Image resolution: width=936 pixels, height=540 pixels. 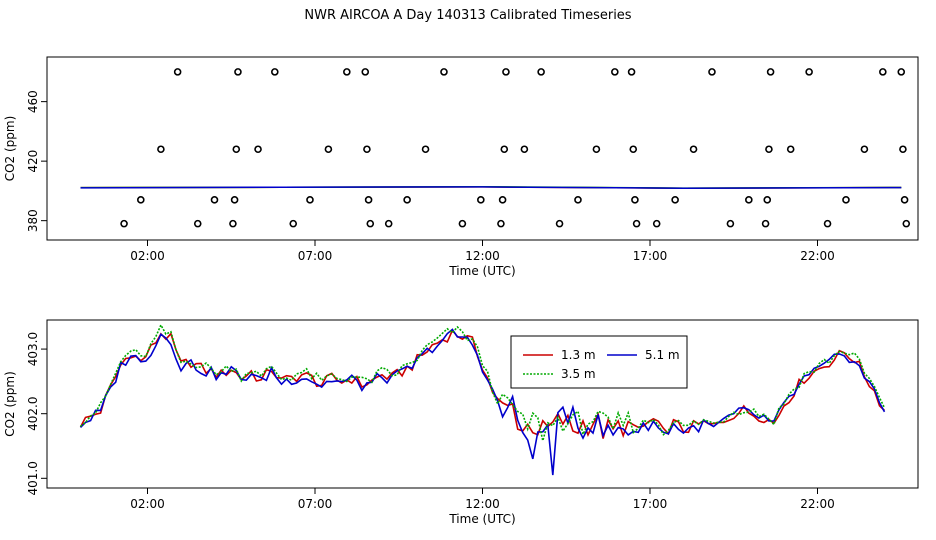 I want to click on legend-label: 1.3 m, so click(x=578, y=355).